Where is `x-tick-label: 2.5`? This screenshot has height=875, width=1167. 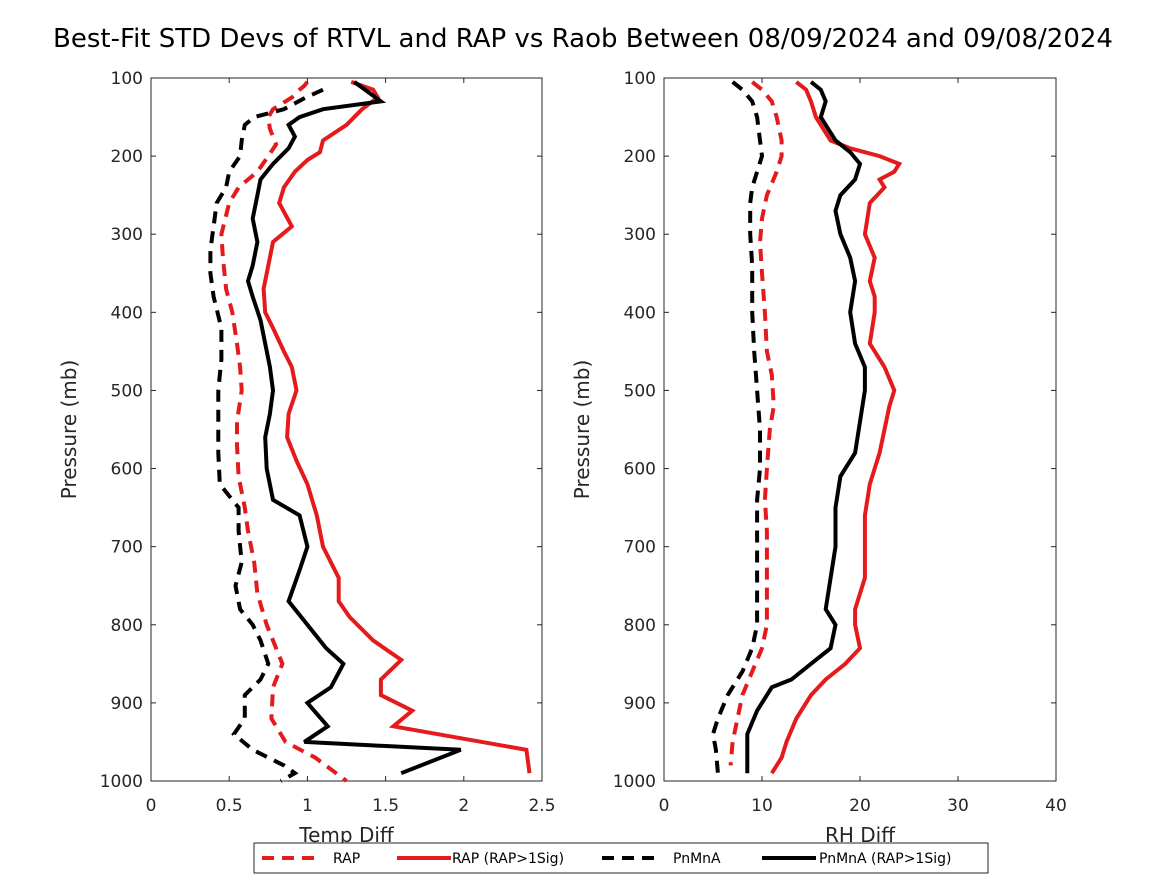 x-tick-label: 2.5 is located at coordinates (541, 806).